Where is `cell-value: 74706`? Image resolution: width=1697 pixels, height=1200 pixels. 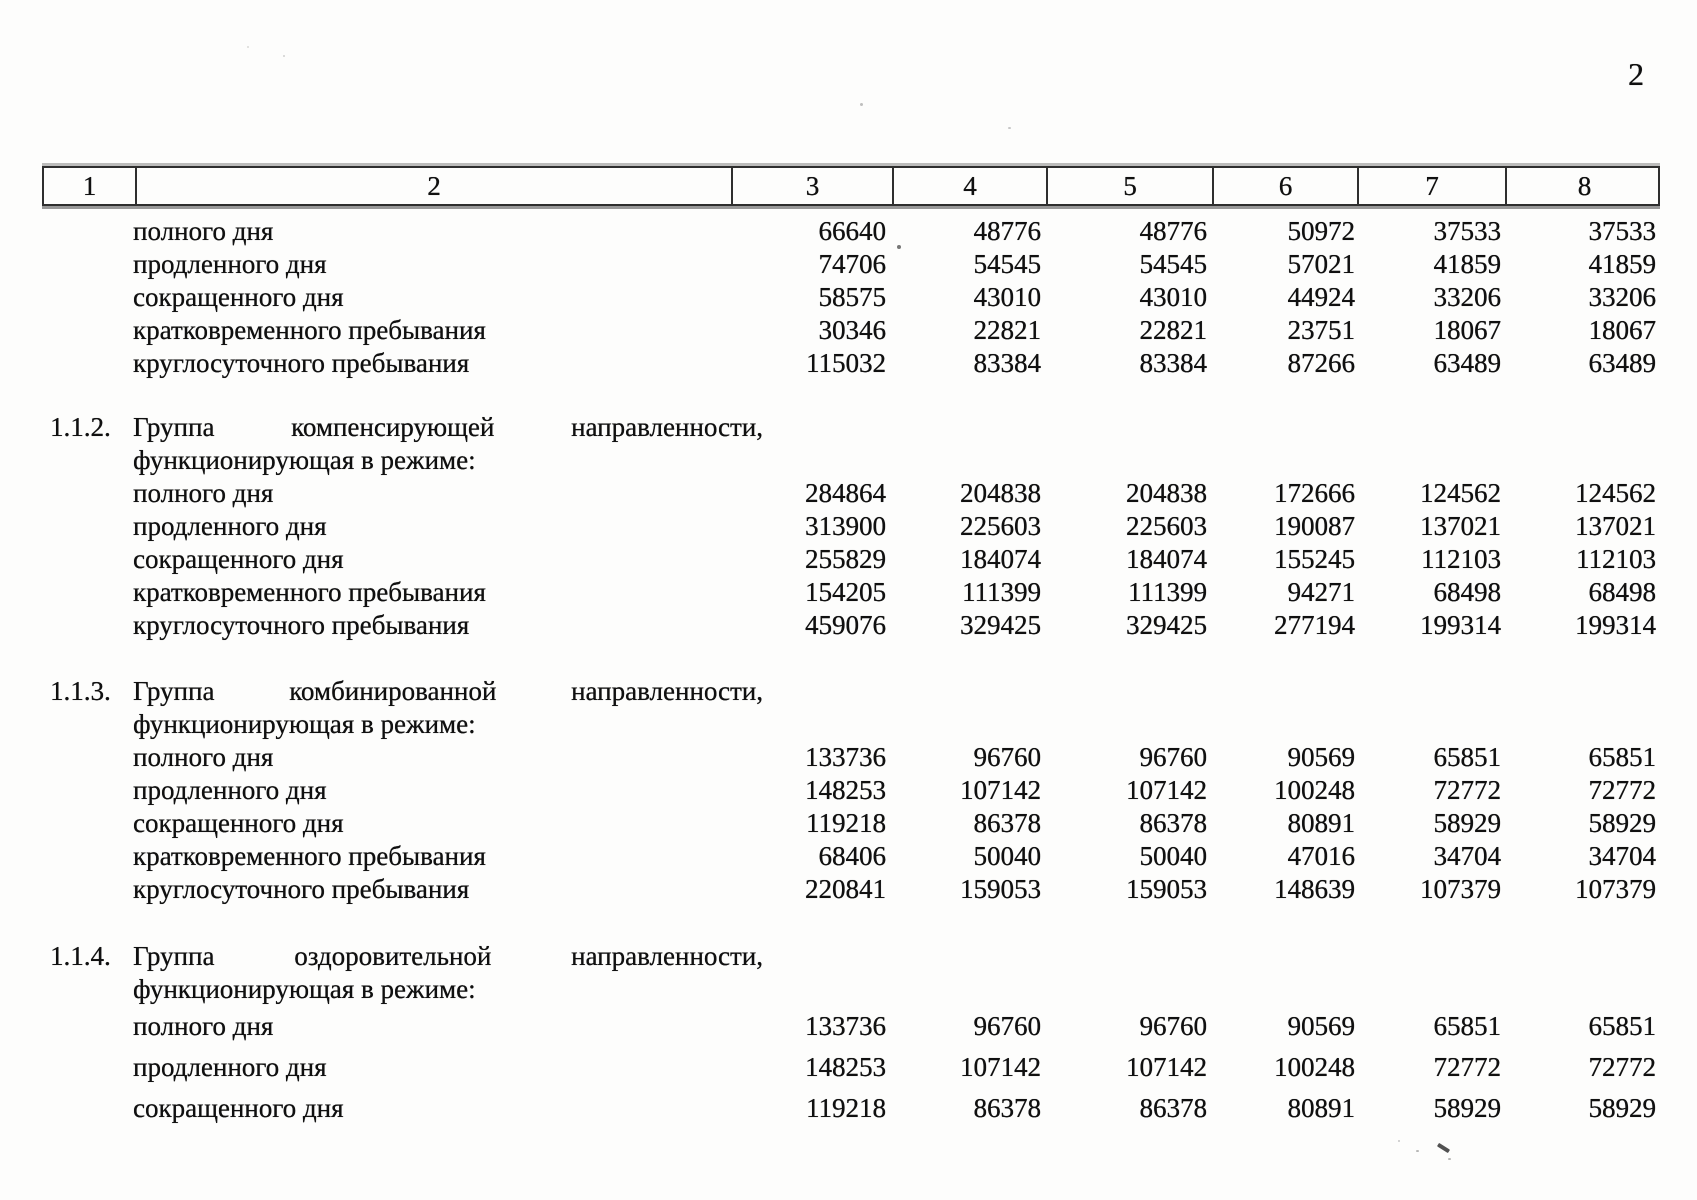
cell-value: 74706 is located at coordinates (852, 264).